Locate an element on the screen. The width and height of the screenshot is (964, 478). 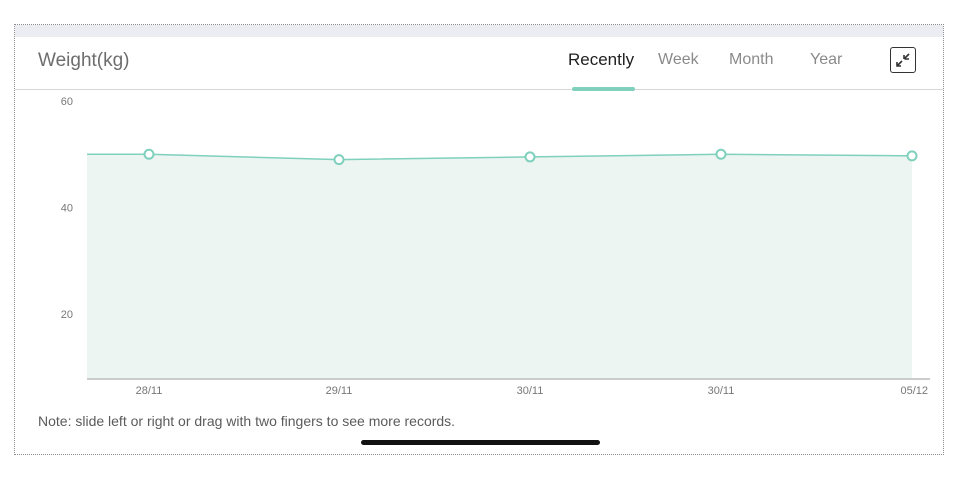
home-indicator is located at coordinates (480, 442).